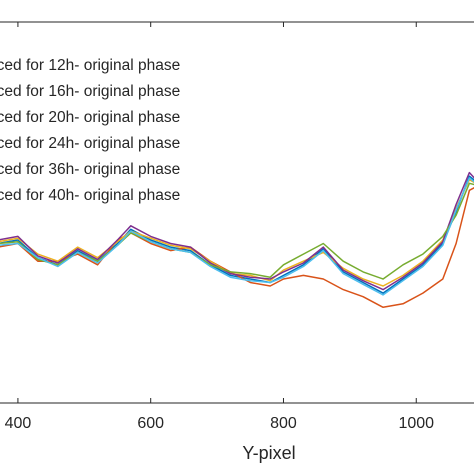 The height and width of the screenshot is (474, 474). I want to click on legend-entry-6: placed for 40h- original phase, so click(90, 195).